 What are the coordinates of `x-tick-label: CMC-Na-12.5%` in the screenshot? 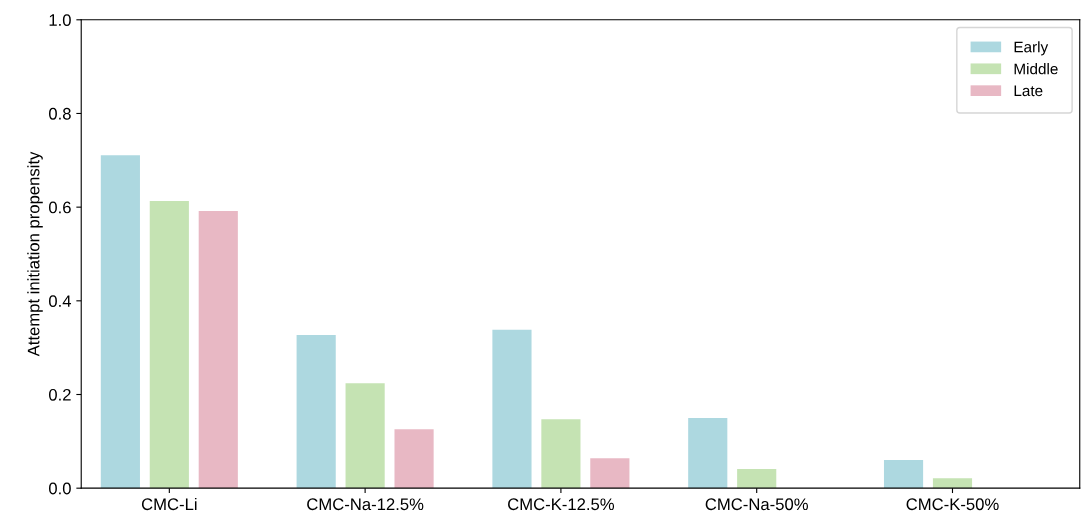 It's located at (365, 504).